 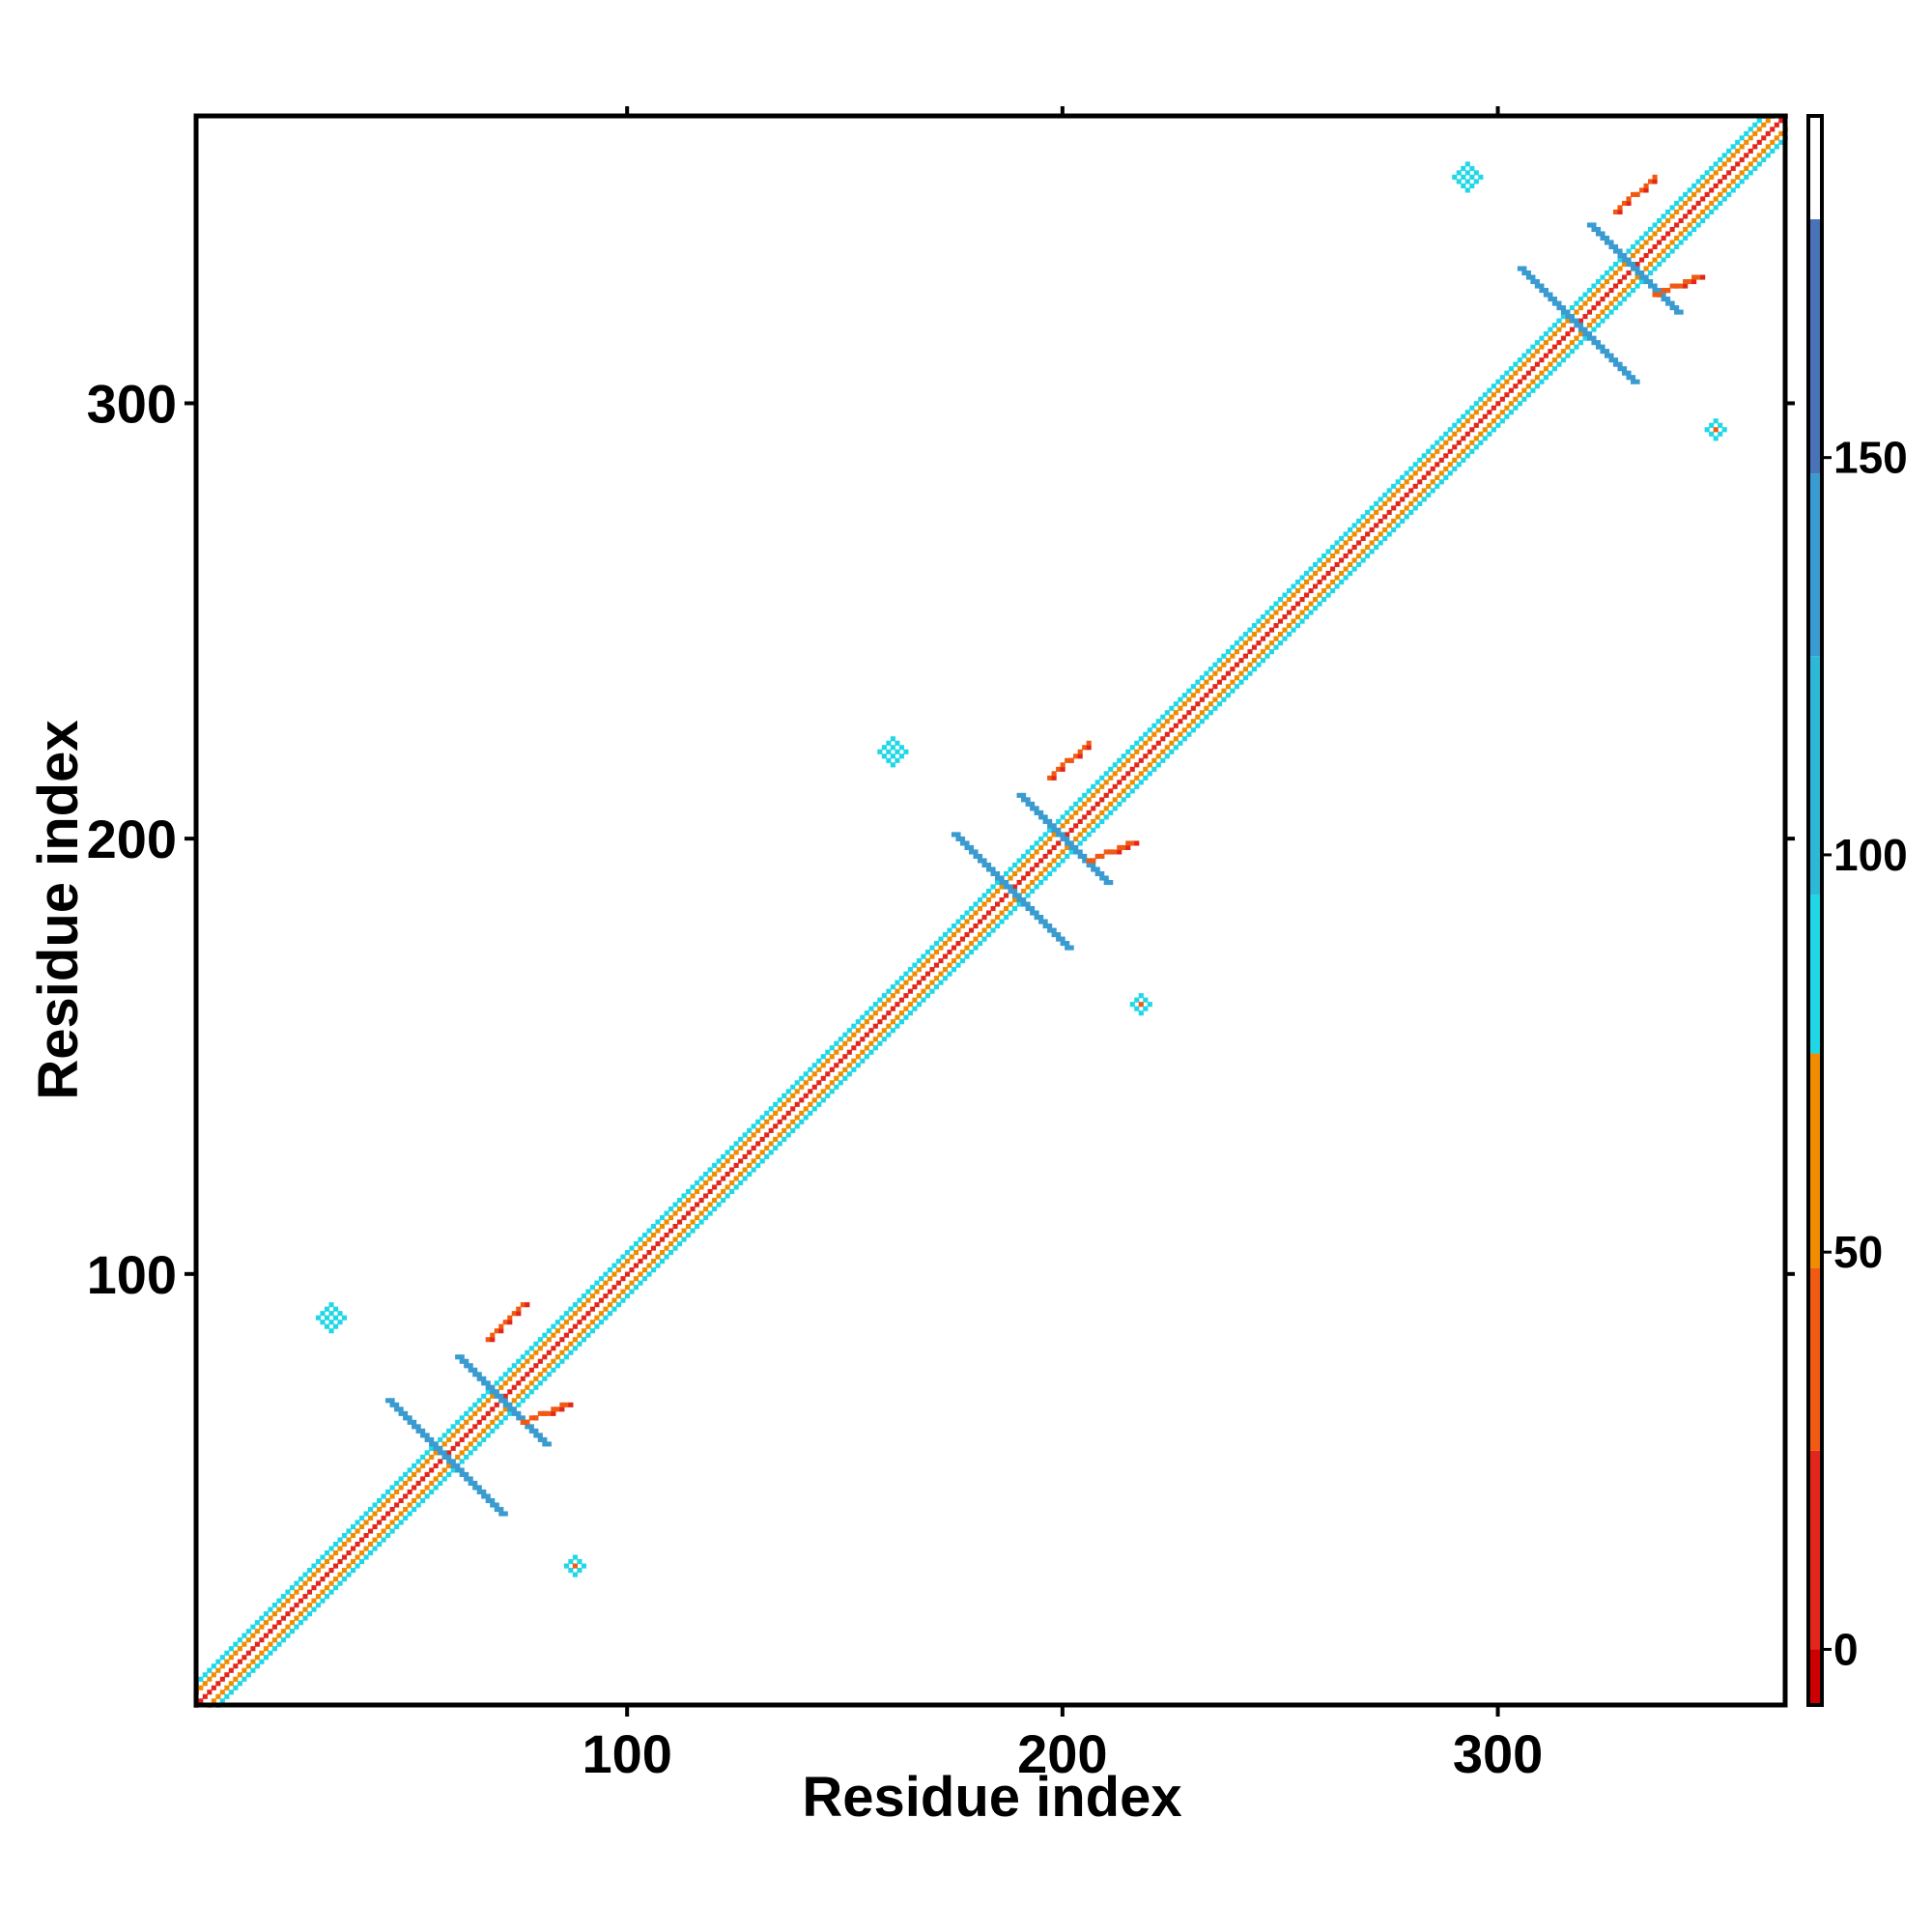 What do you see at coordinates (1815, 1359) in the screenshot?
I see `colorbar-band` at bounding box center [1815, 1359].